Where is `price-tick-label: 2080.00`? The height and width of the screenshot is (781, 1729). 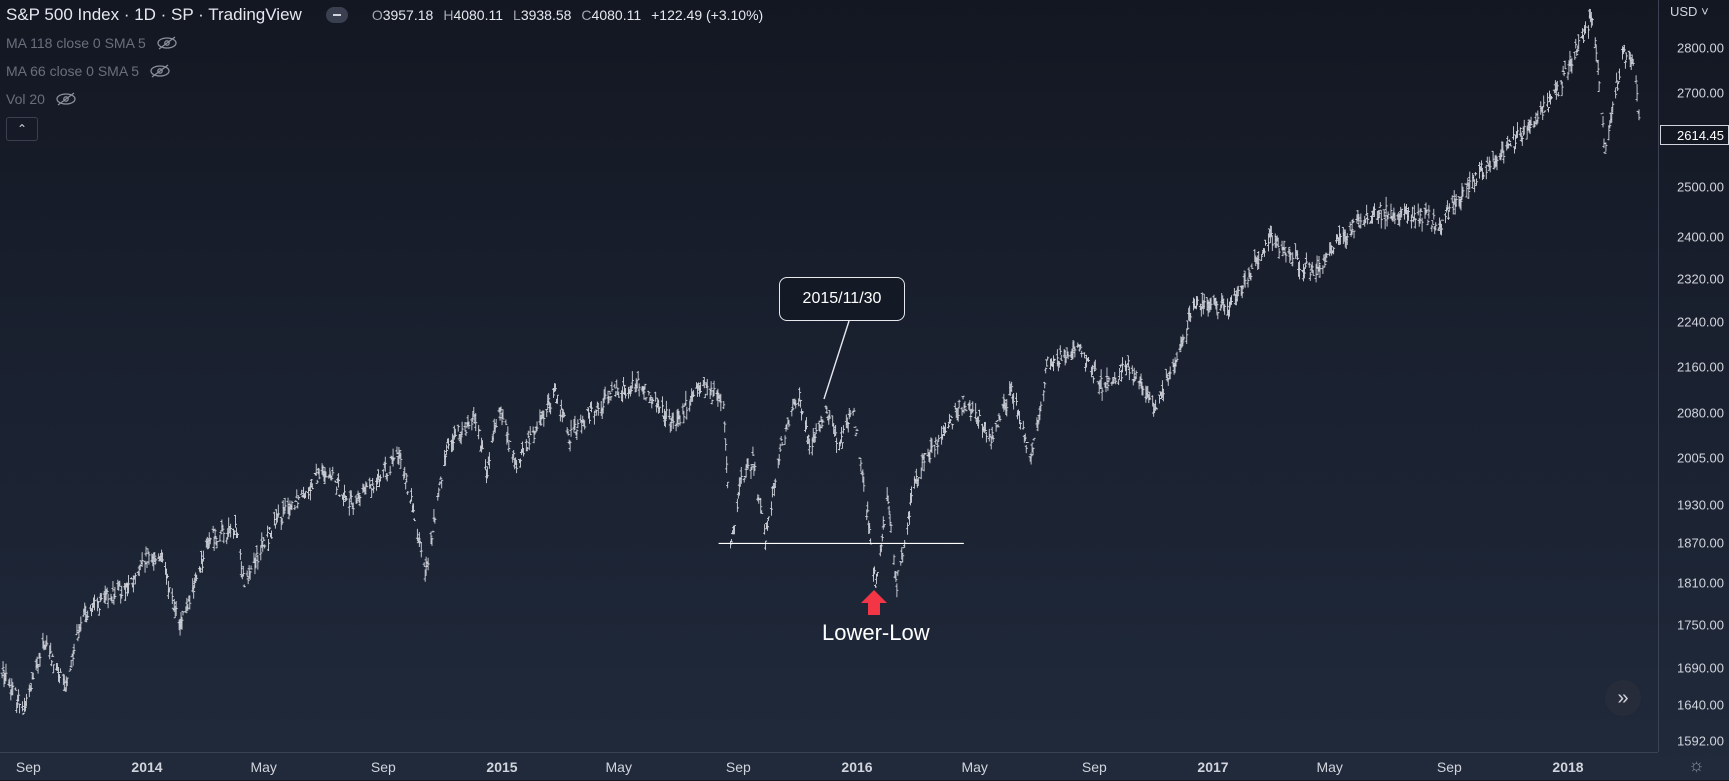 price-tick-label: 2080.00 is located at coordinates (1700, 412).